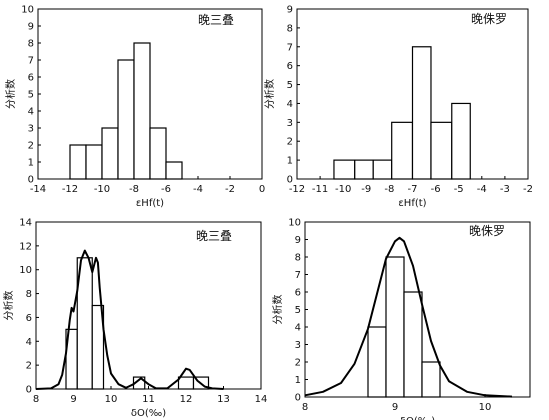 The image size is (549, 420). What do you see at coordinates (505, 189) in the screenshot?
I see `x-tick-label: -3` at bounding box center [505, 189].